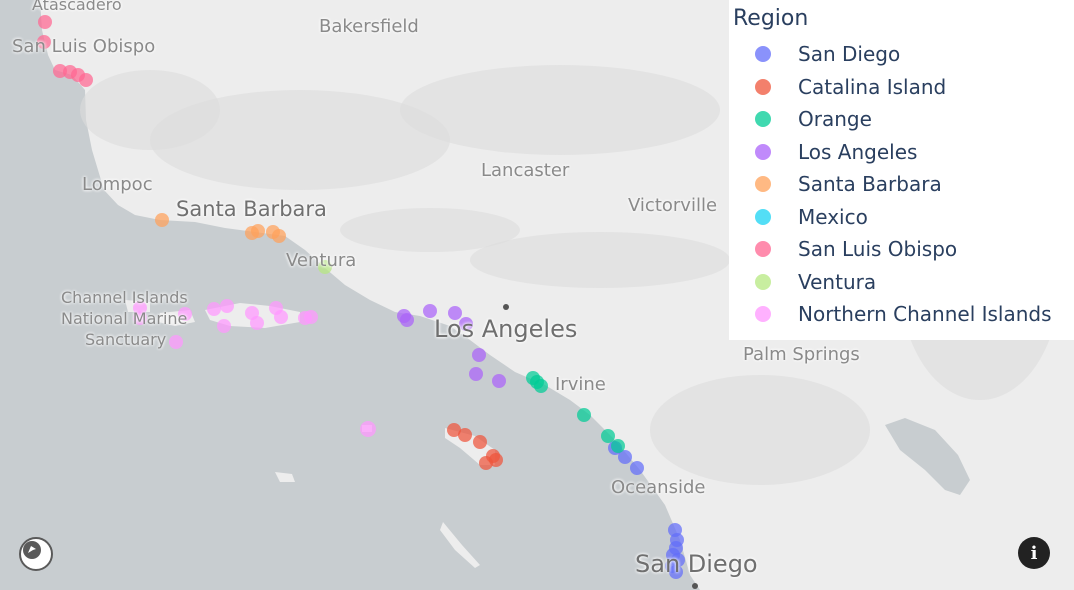 The width and height of the screenshot is (1074, 590). Describe the element at coordinates (696, 564) in the screenshot. I see `place-san-diego: San Diego` at that location.